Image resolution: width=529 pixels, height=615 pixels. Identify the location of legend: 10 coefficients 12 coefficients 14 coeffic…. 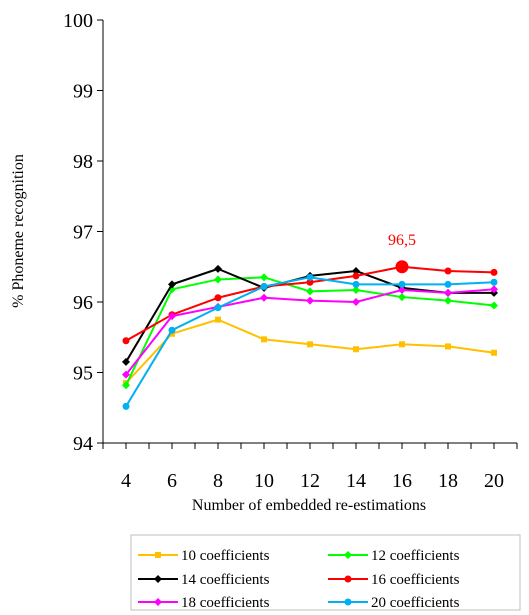
(325, 572).